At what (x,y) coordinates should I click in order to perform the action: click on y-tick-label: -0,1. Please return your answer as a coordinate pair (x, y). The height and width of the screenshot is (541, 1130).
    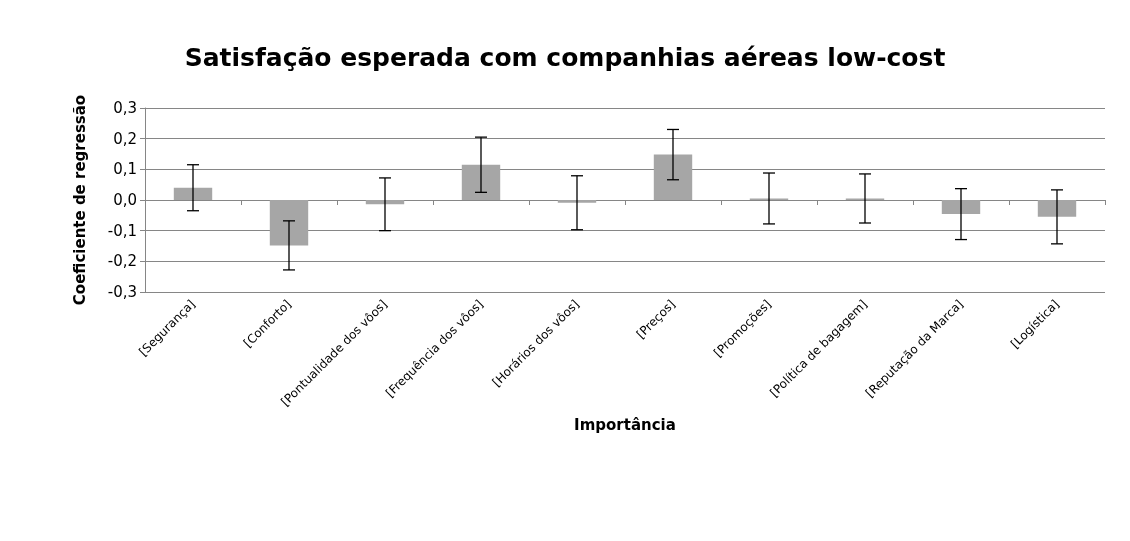
    Looking at the image, I should click on (122, 230).